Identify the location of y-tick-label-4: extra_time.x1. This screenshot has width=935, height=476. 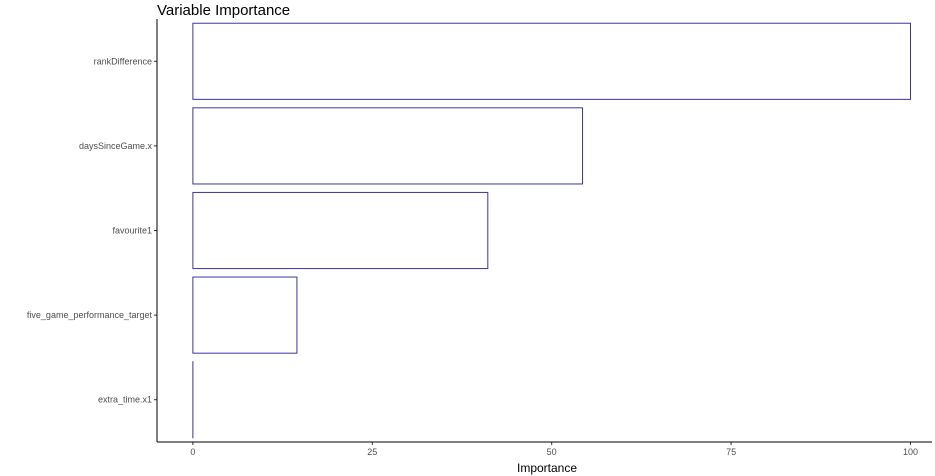
(125, 400).